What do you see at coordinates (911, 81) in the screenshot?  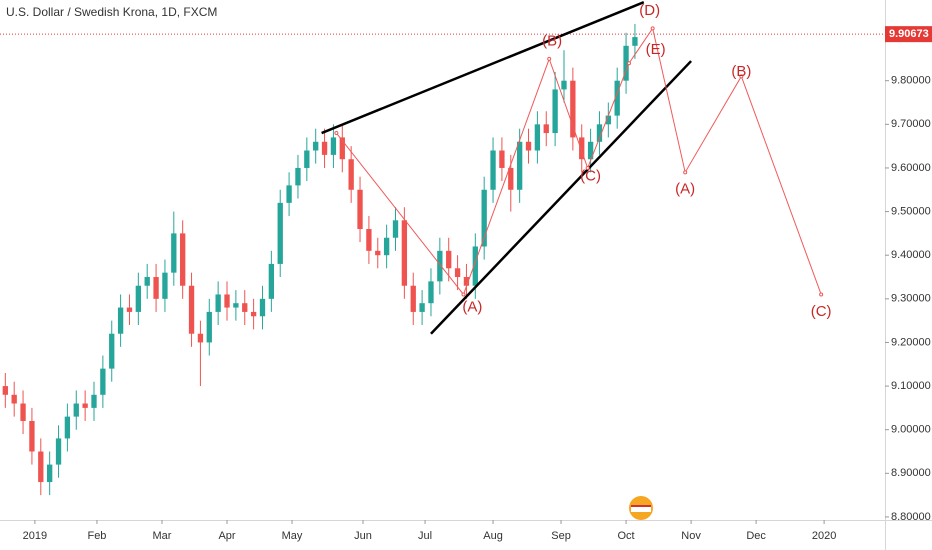 I see `y-tick-label: 9.80000` at bounding box center [911, 81].